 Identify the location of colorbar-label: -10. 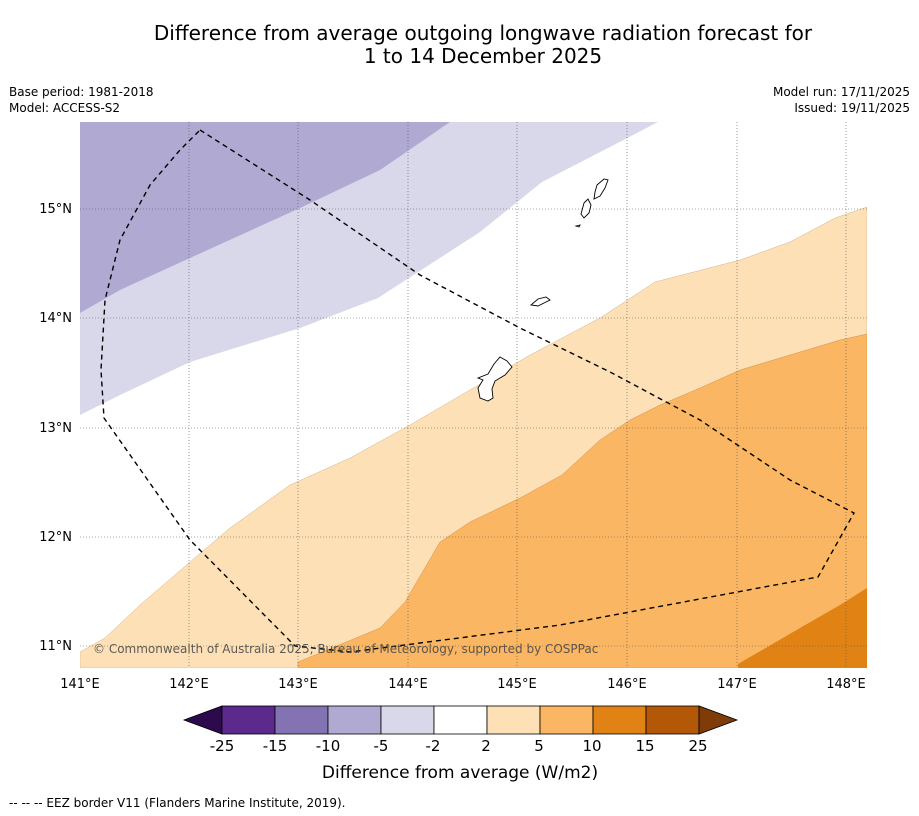
(328, 746).